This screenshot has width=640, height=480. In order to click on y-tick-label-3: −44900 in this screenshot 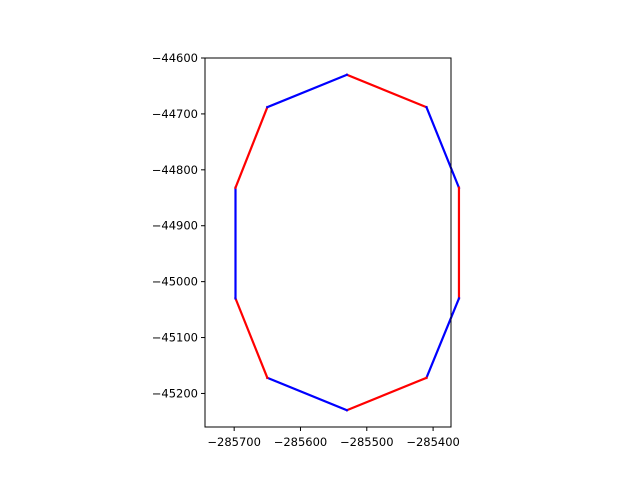, I will do `click(175, 226)`.